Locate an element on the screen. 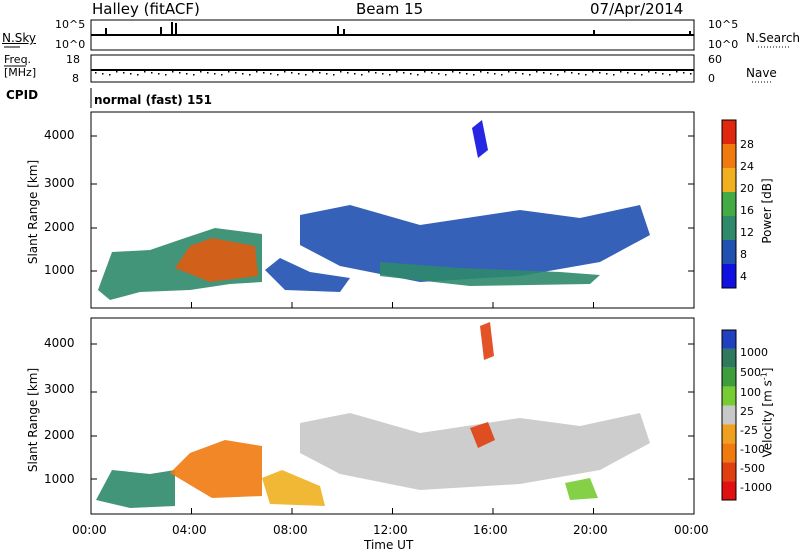  power-ytick-4000: 4000 is located at coordinates (59, 135).